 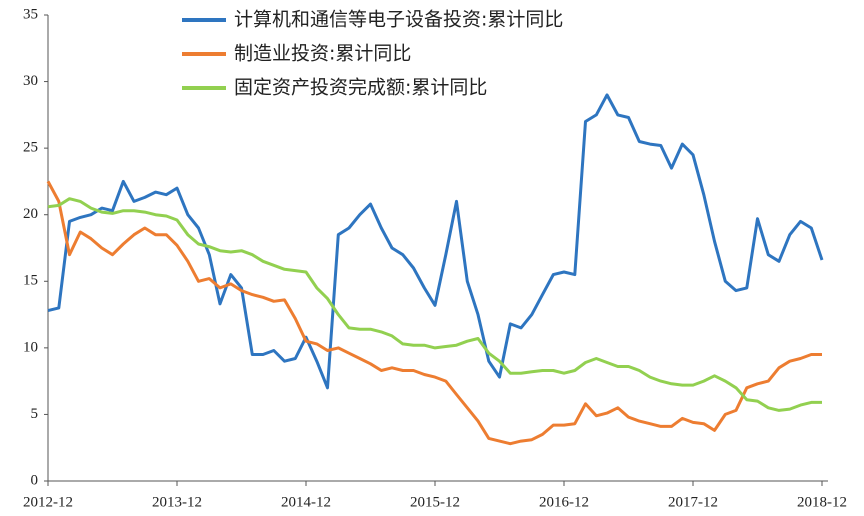 I want to click on y-tick-label: 35, so click(x=30, y=14).